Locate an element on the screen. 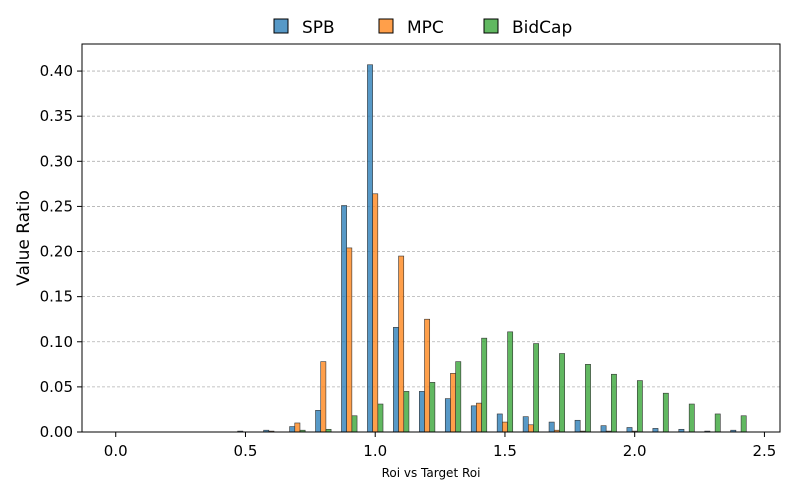 This screenshot has height=489, width=788. y-tick-label: 0.40 is located at coordinates (56, 71).